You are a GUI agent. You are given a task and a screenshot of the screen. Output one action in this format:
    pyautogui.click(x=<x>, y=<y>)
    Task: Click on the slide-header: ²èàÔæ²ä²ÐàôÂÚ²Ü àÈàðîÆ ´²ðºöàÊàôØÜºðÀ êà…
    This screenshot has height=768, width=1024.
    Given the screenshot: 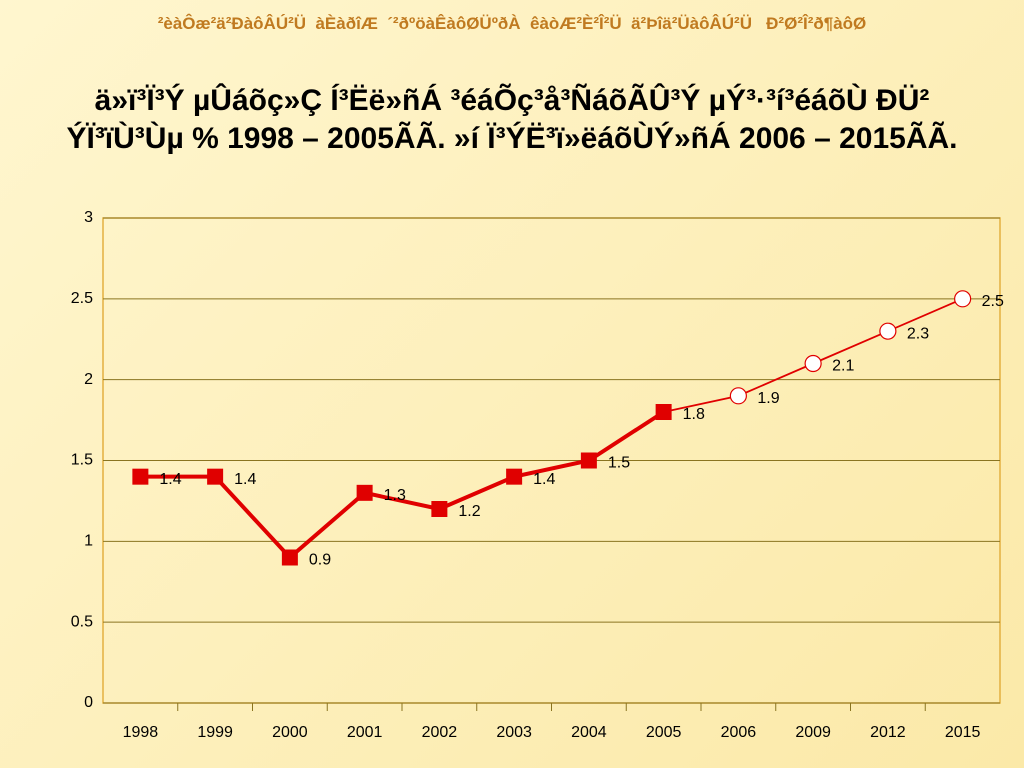 What is the action you would take?
    pyautogui.click(x=512, y=23)
    